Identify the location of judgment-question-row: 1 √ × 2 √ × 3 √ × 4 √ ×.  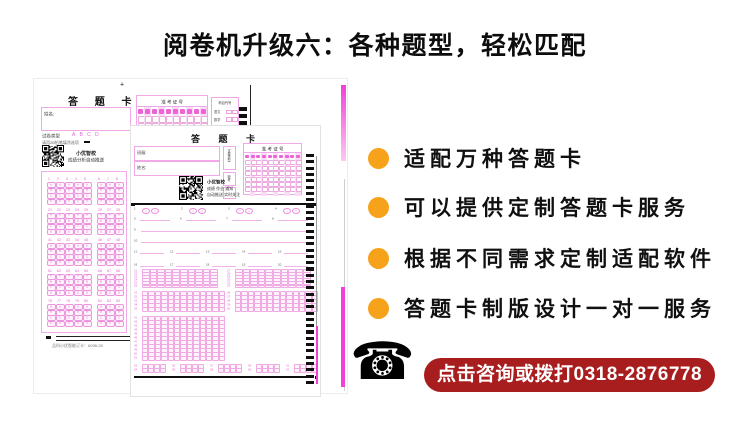
(225, 211).